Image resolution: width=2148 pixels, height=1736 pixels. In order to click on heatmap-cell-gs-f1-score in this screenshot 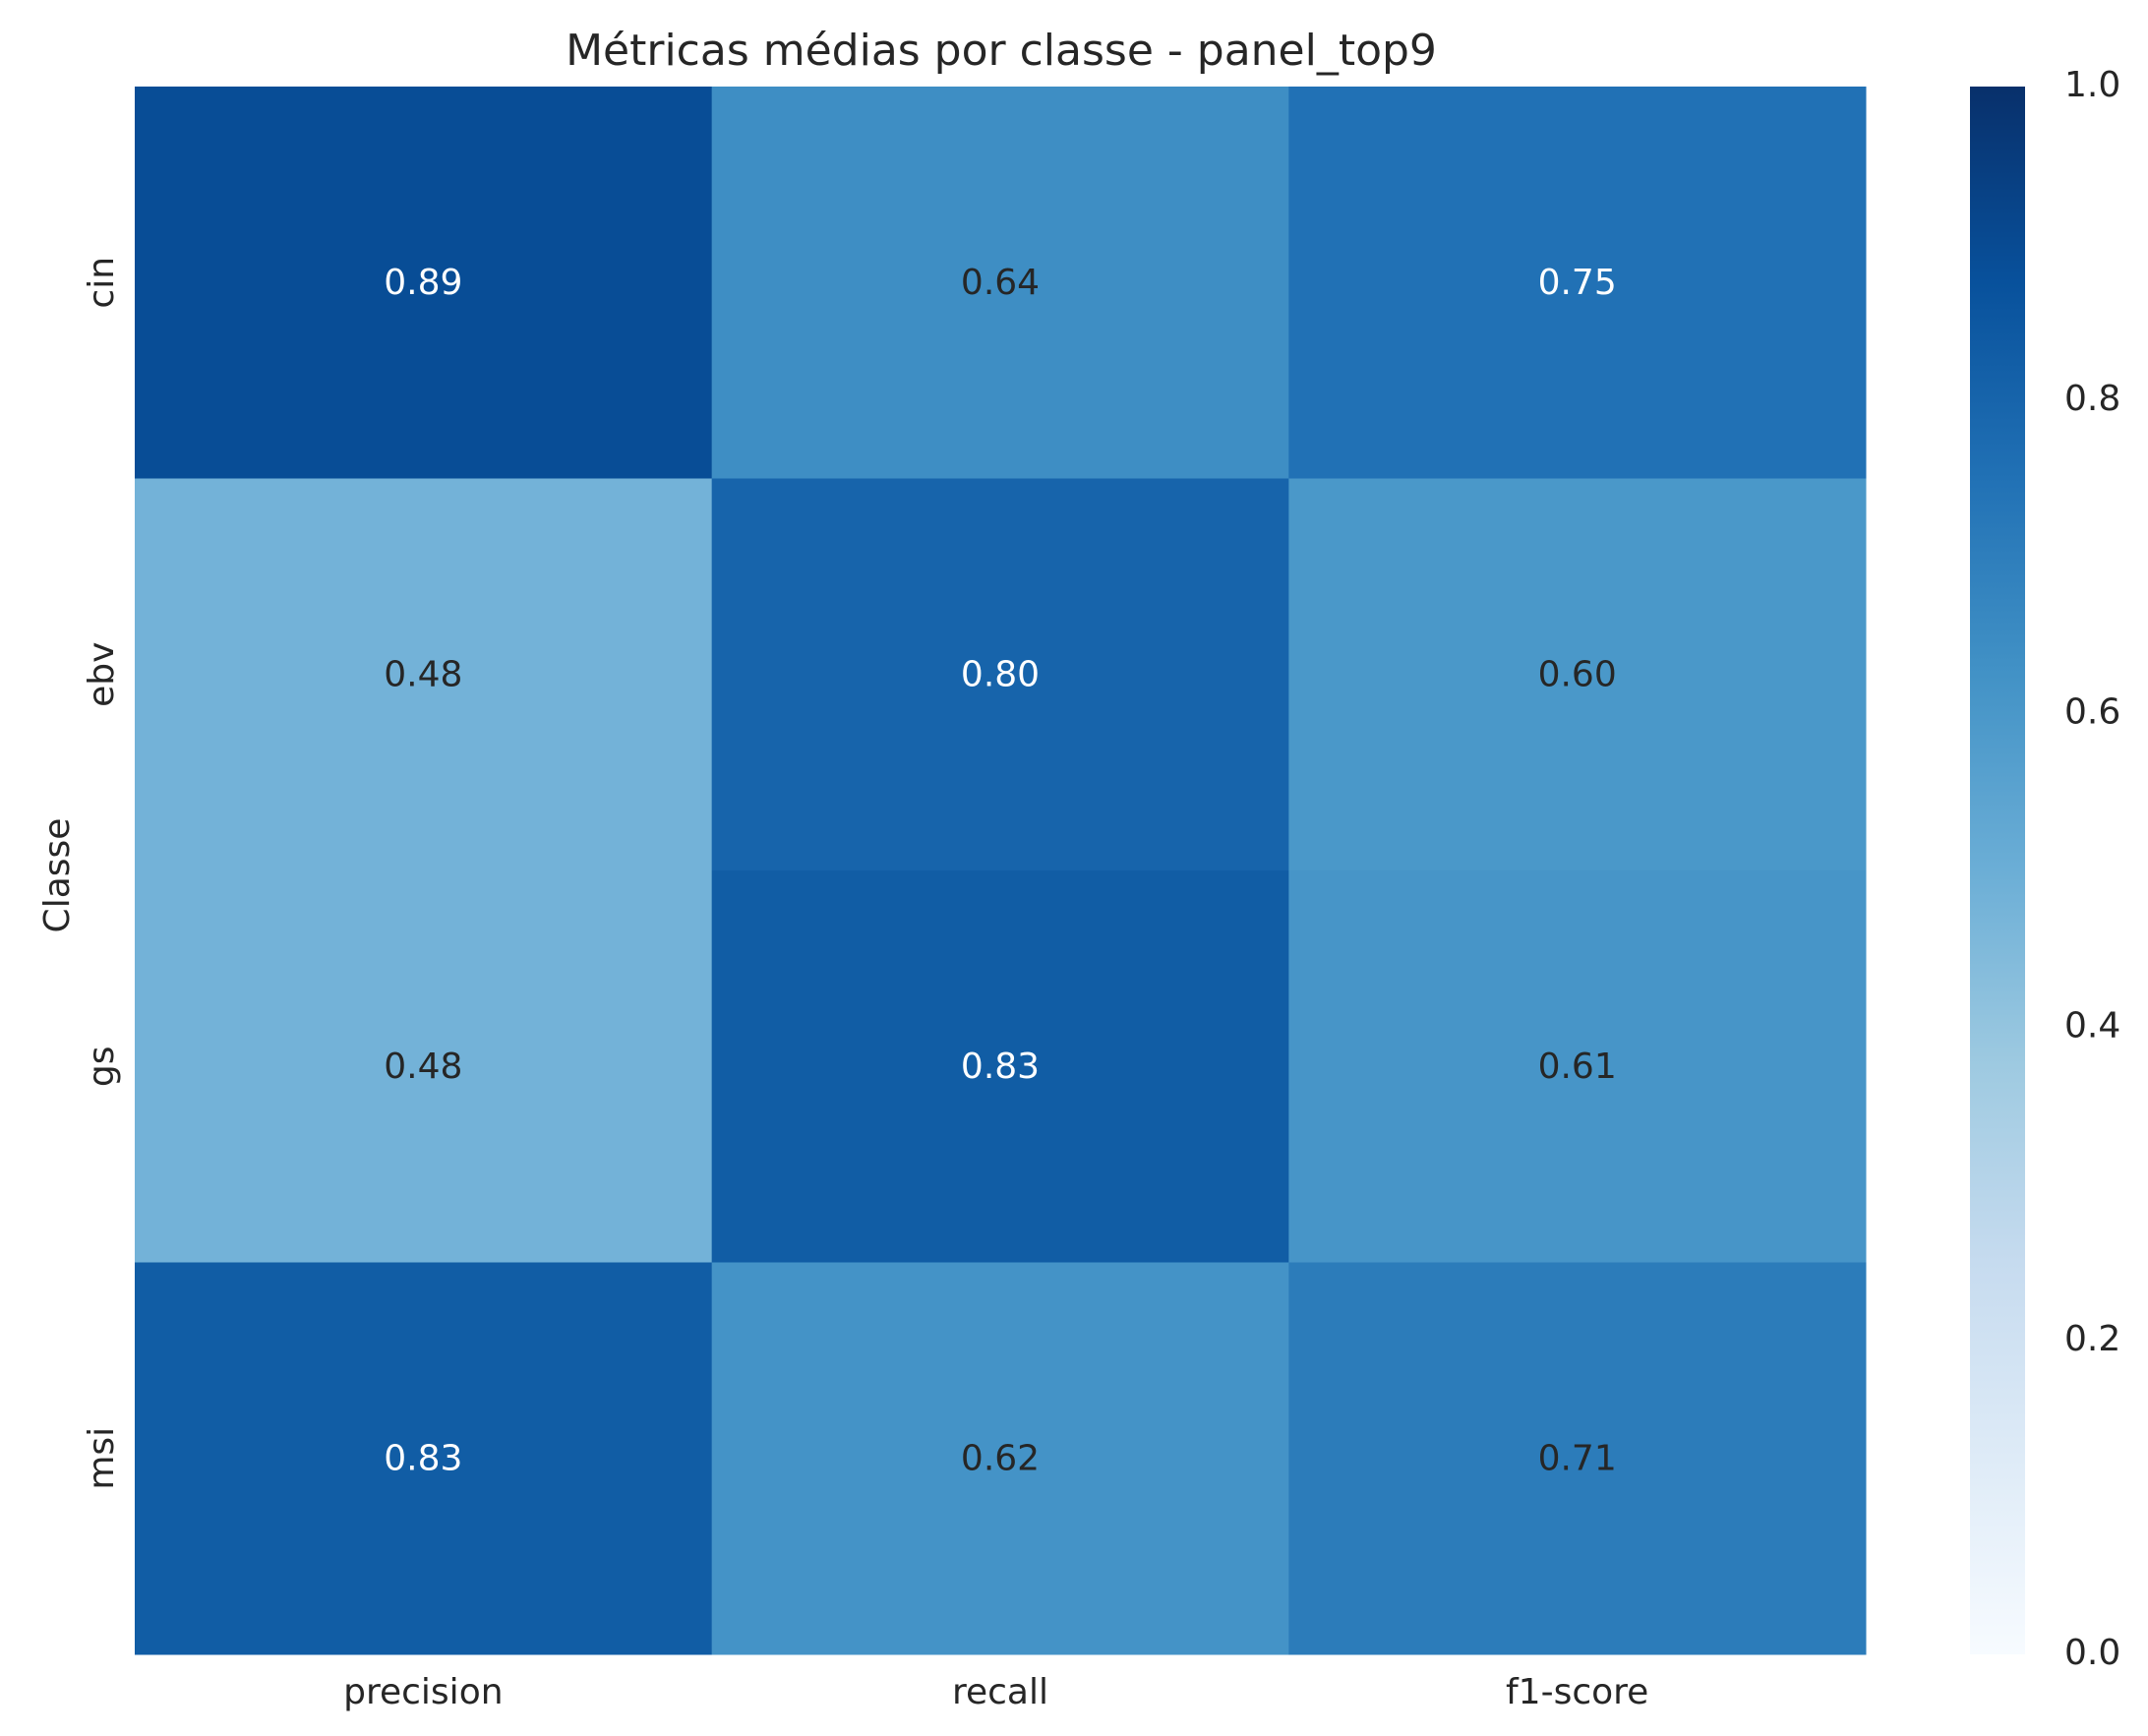, I will do `click(1577, 1066)`.